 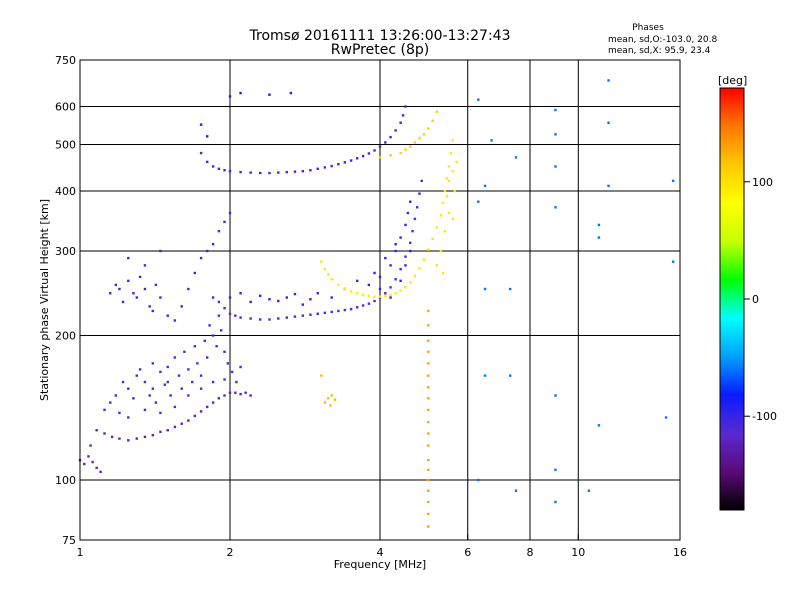 I want to click on phase-box-heading: Phases, so click(x=648, y=28).